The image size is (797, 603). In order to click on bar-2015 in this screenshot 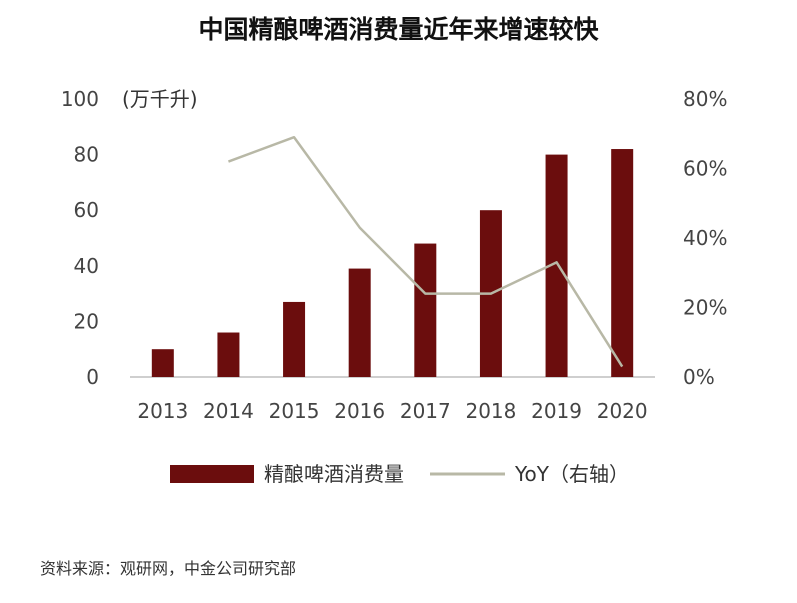, I will do `click(294, 339)`.